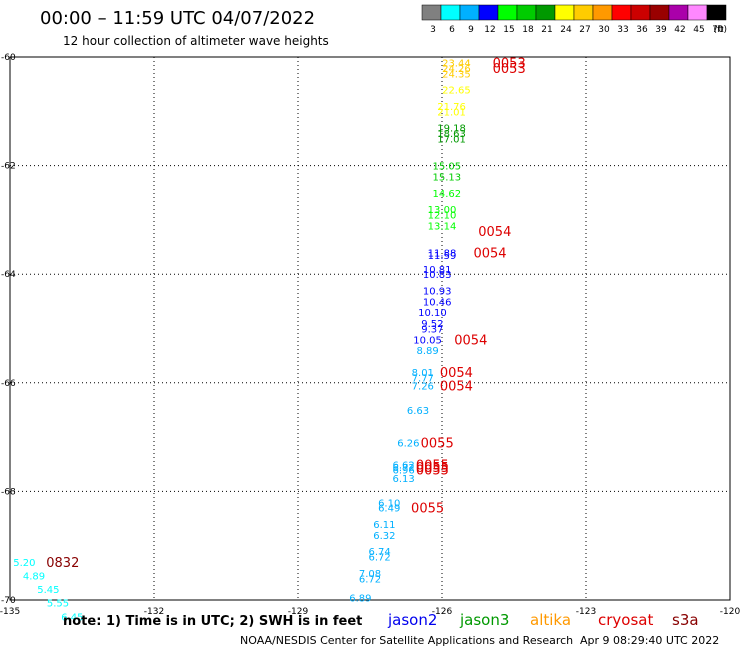 The image size is (740, 650). What do you see at coordinates (154, 612) in the screenshot?
I see `x-tick-label: -132` at bounding box center [154, 612].